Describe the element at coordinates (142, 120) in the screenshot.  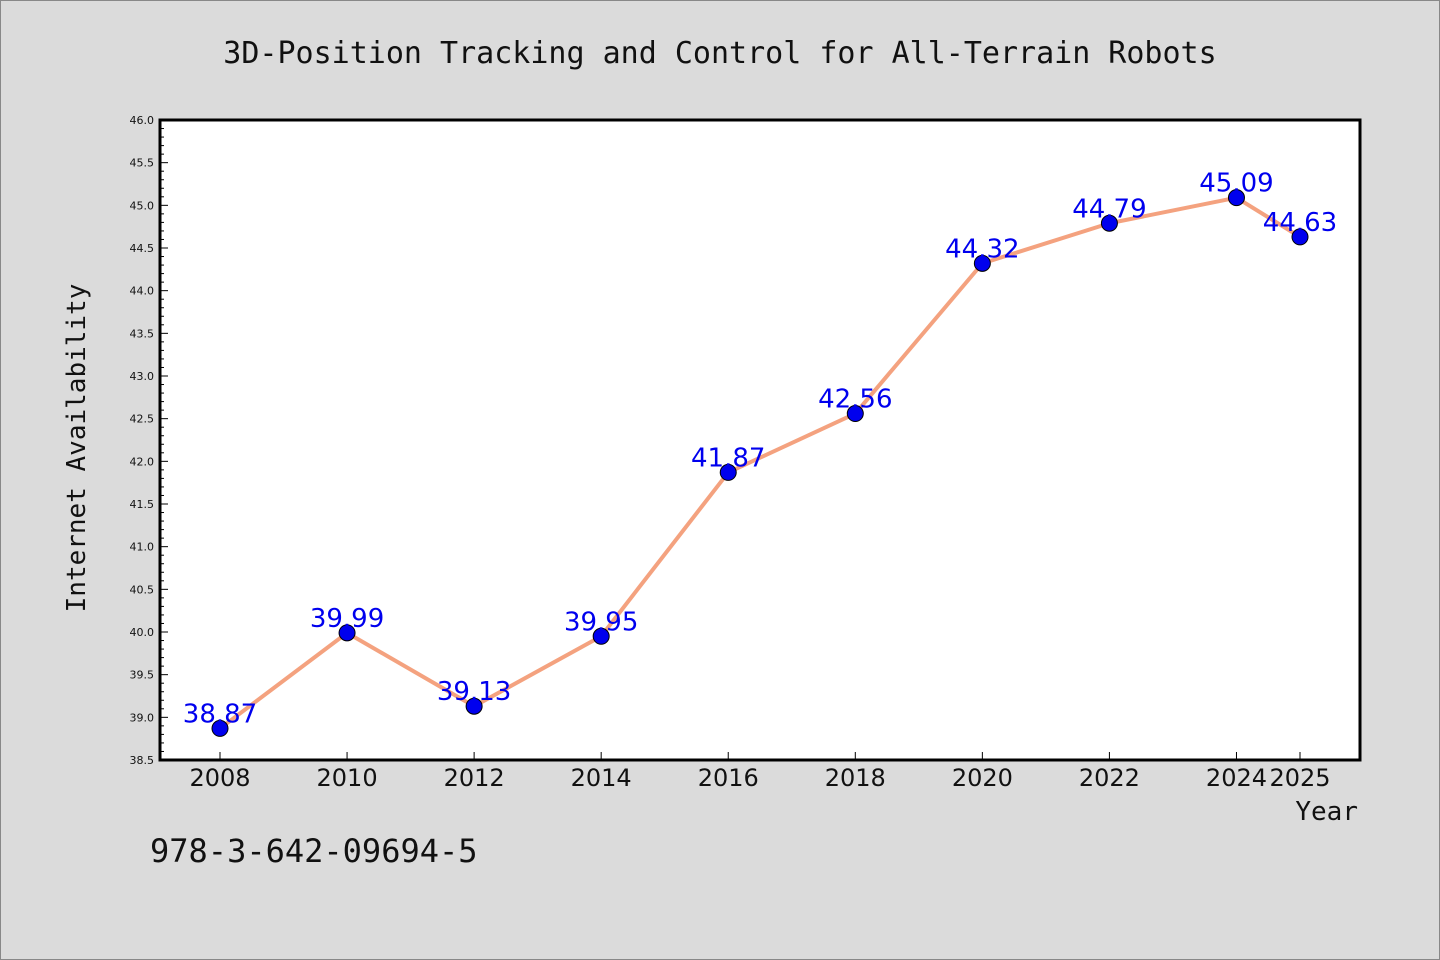
I see `y-tick-label: 46.0` at that location.